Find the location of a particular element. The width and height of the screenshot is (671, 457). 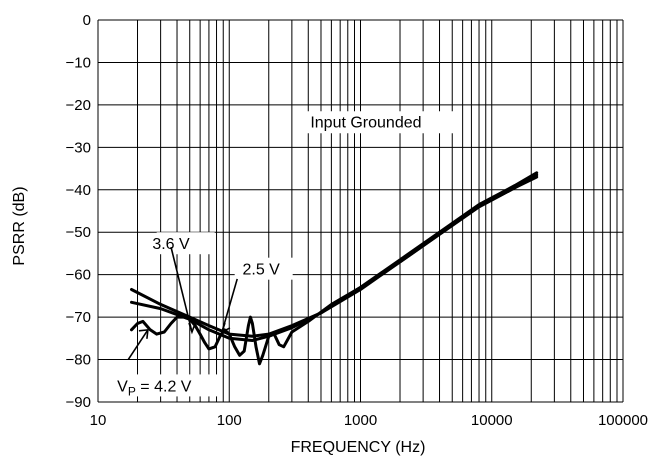

arrowhead-3v6 is located at coordinates (192, 328).